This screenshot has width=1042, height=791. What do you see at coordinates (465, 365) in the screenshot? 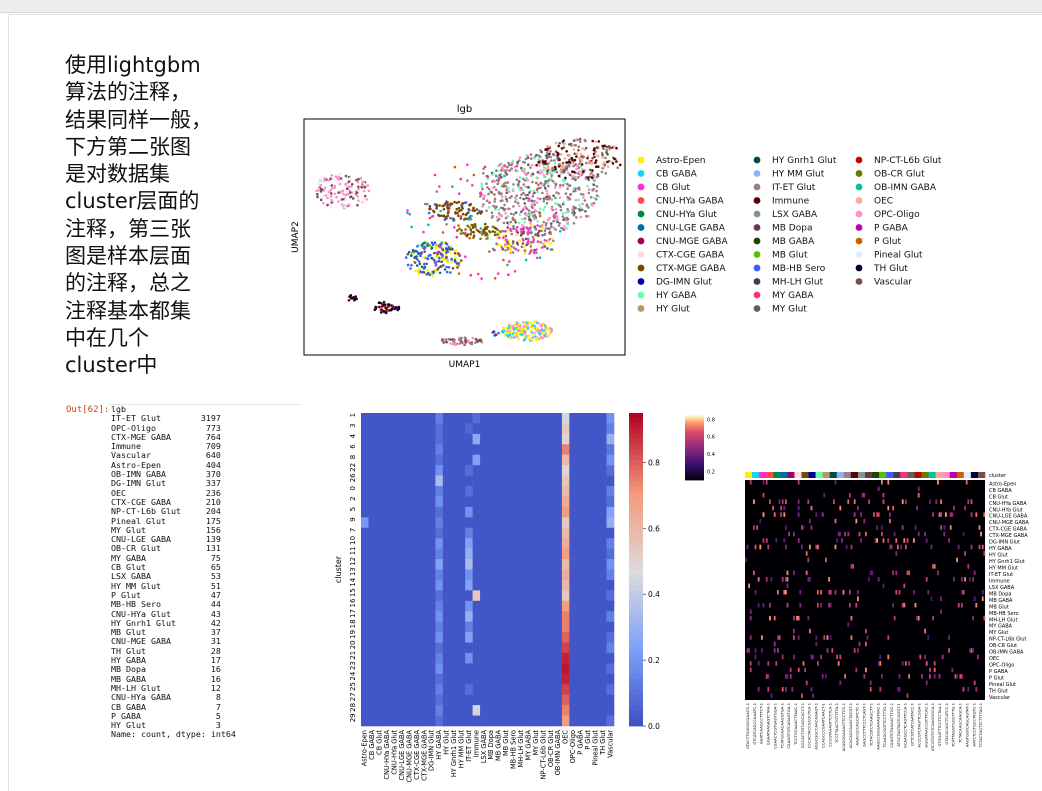
I see `umap-xlabel: UMAP1` at bounding box center [465, 365].